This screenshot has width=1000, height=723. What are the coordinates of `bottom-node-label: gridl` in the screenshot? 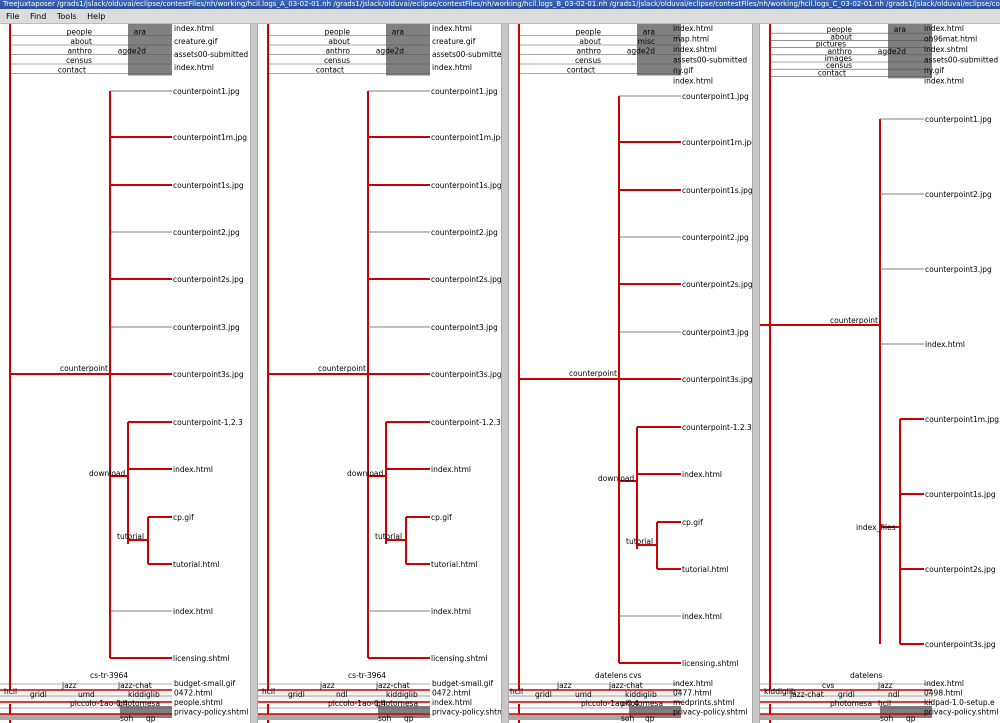 It's located at (296, 694).